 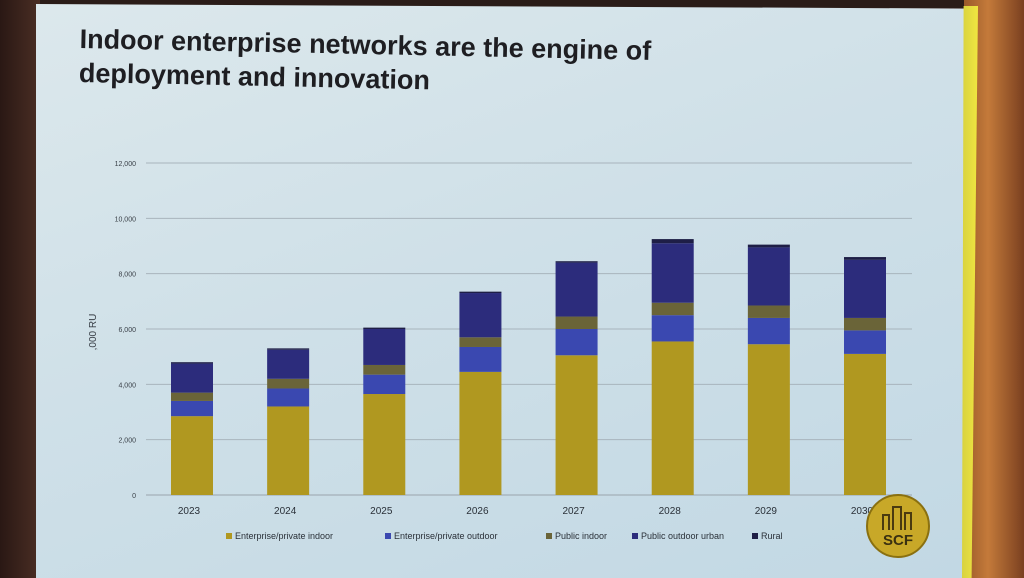 What do you see at coordinates (672, 418) in the screenshot?
I see `bar-2028-enterprise-private-indoor` at bounding box center [672, 418].